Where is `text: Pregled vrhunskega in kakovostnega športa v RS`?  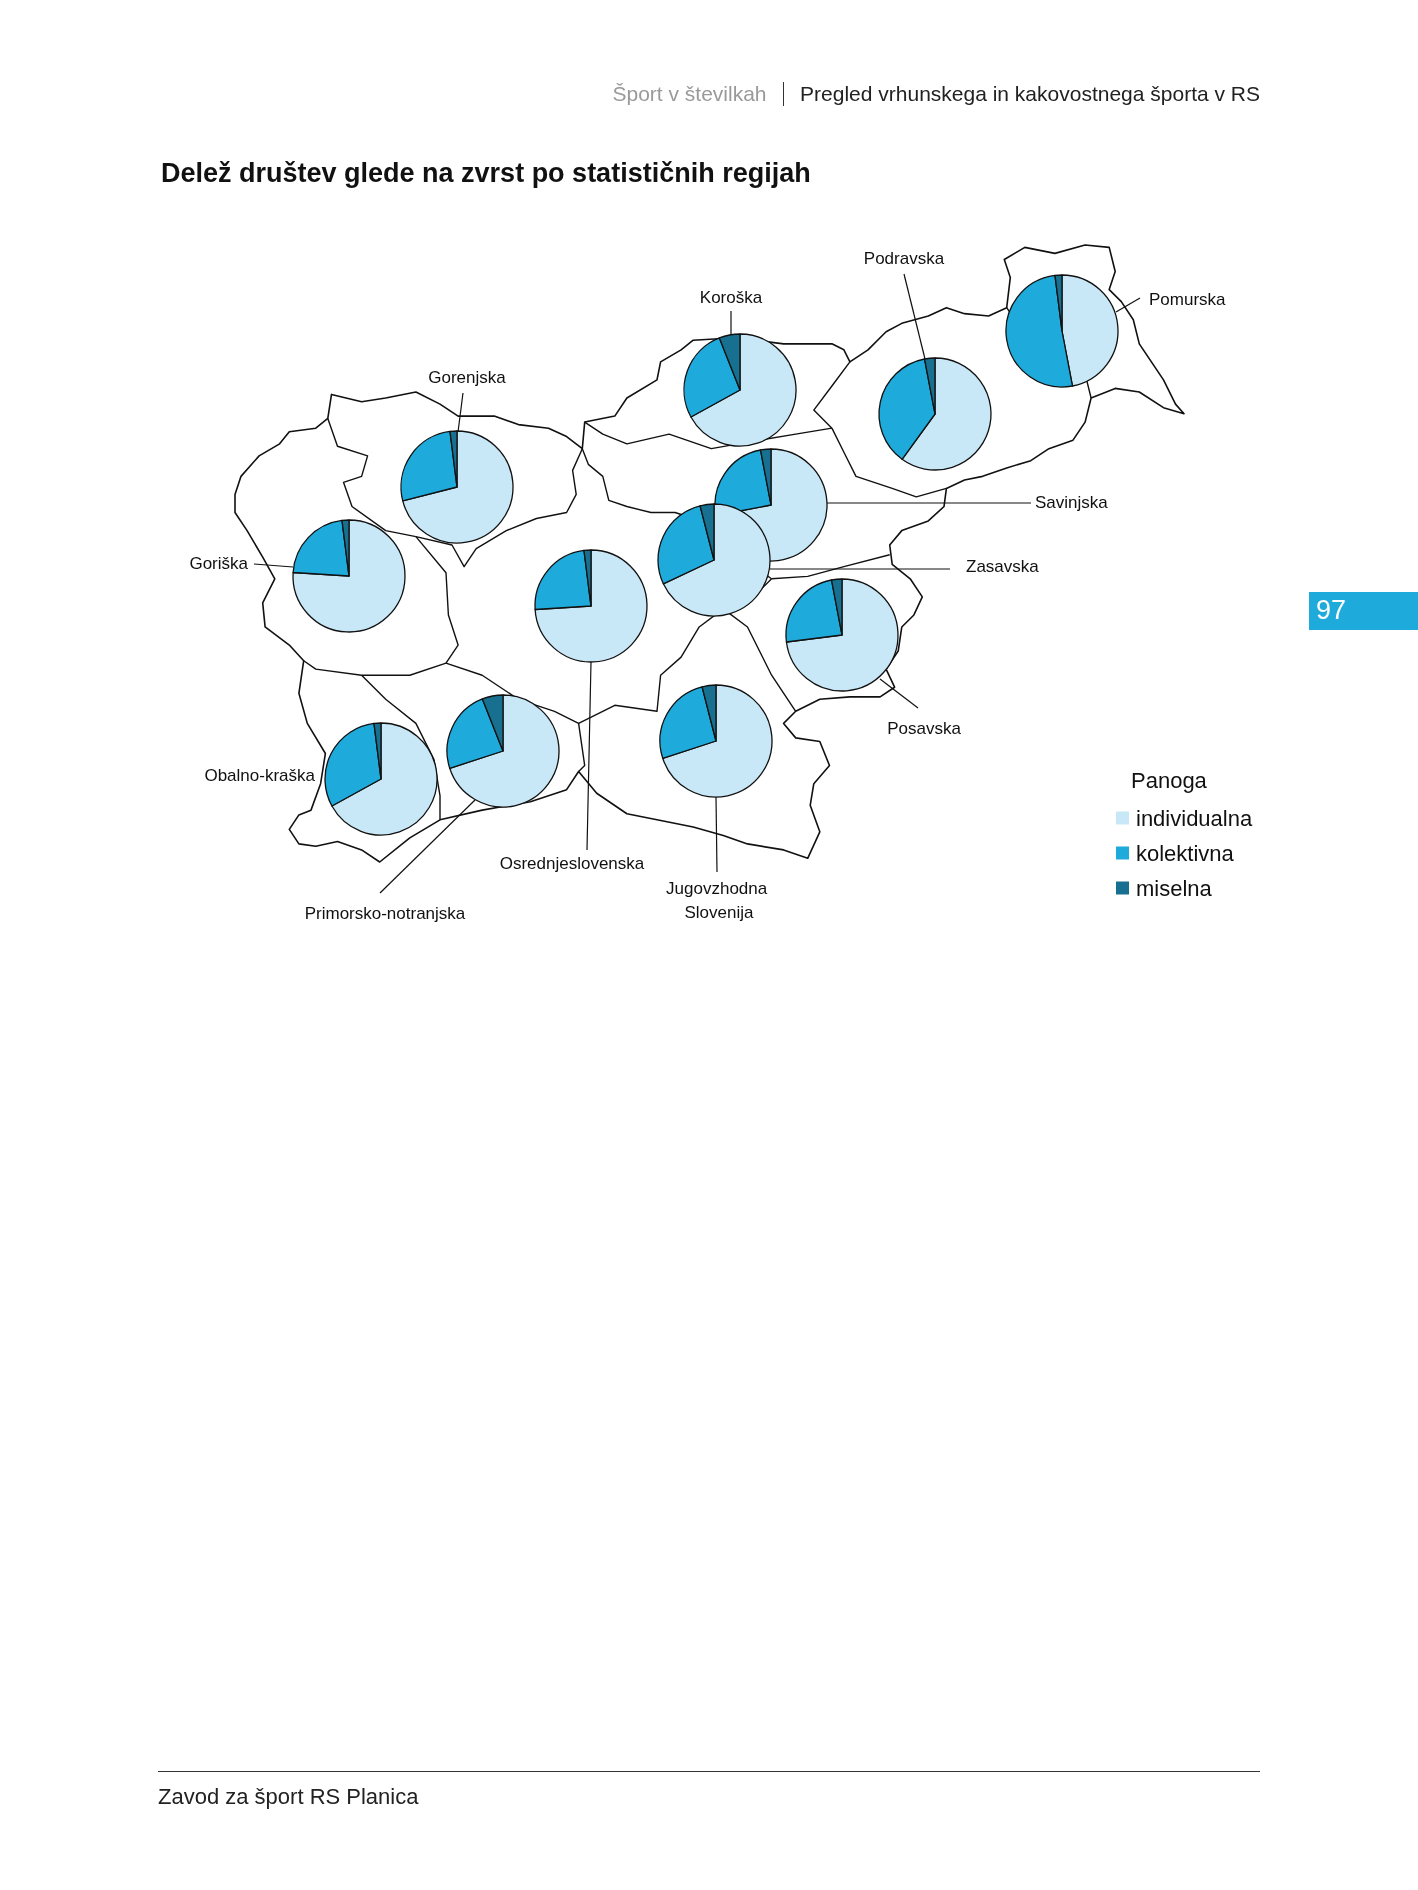 text: Pregled vrhunskega in kakovostnega športa v RS is located at coordinates (1030, 94).